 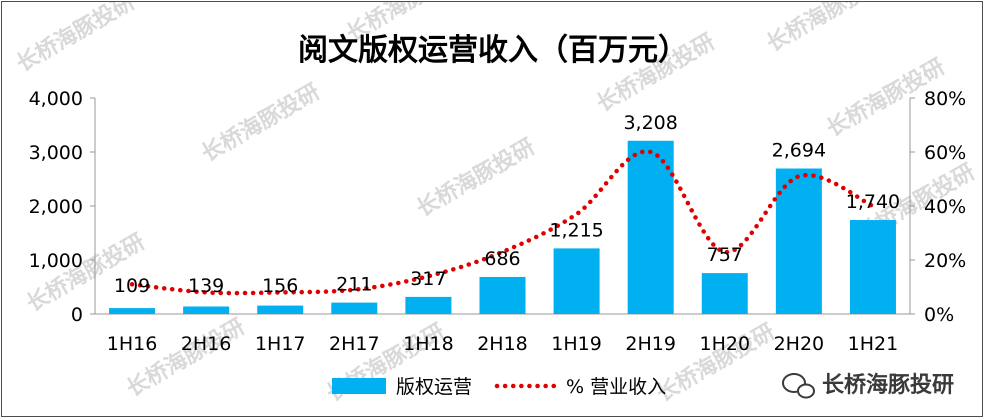 What do you see at coordinates (502, 344) in the screenshot?
I see `x-tick-label: 2H18` at bounding box center [502, 344].